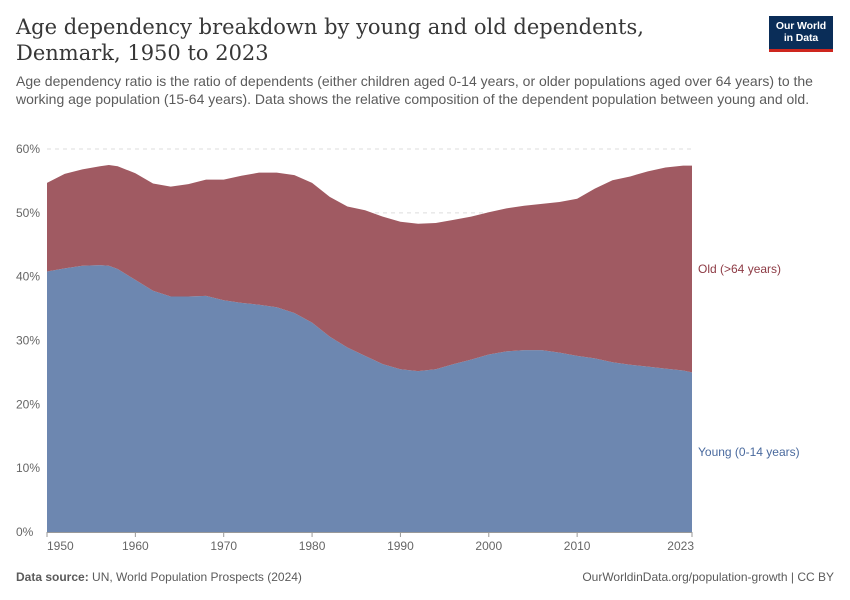 The image size is (850, 600). What do you see at coordinates (28, 341) in the screenshot?
I see `y-tick-label: 30%` at bounding box center [28, 341].